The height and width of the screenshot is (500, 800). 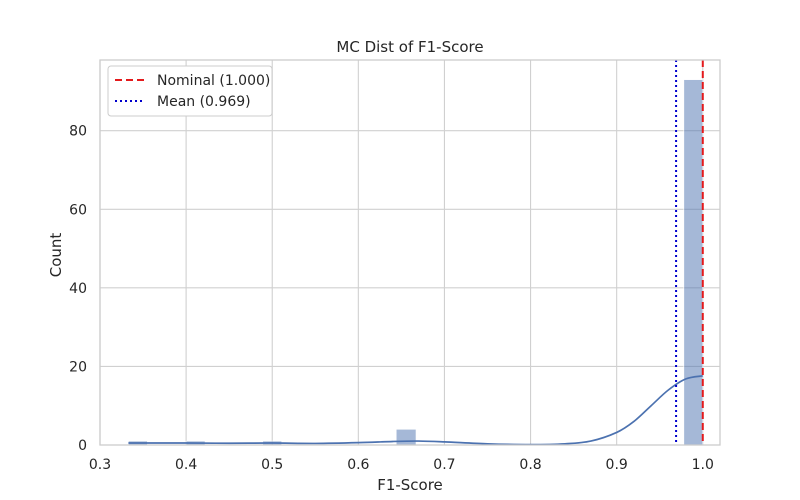 What do you see at coordinates (409, 47) in the screenshot?
I see `chart-title: MC Dist of F1-Score` at bounding box center [409, 47].